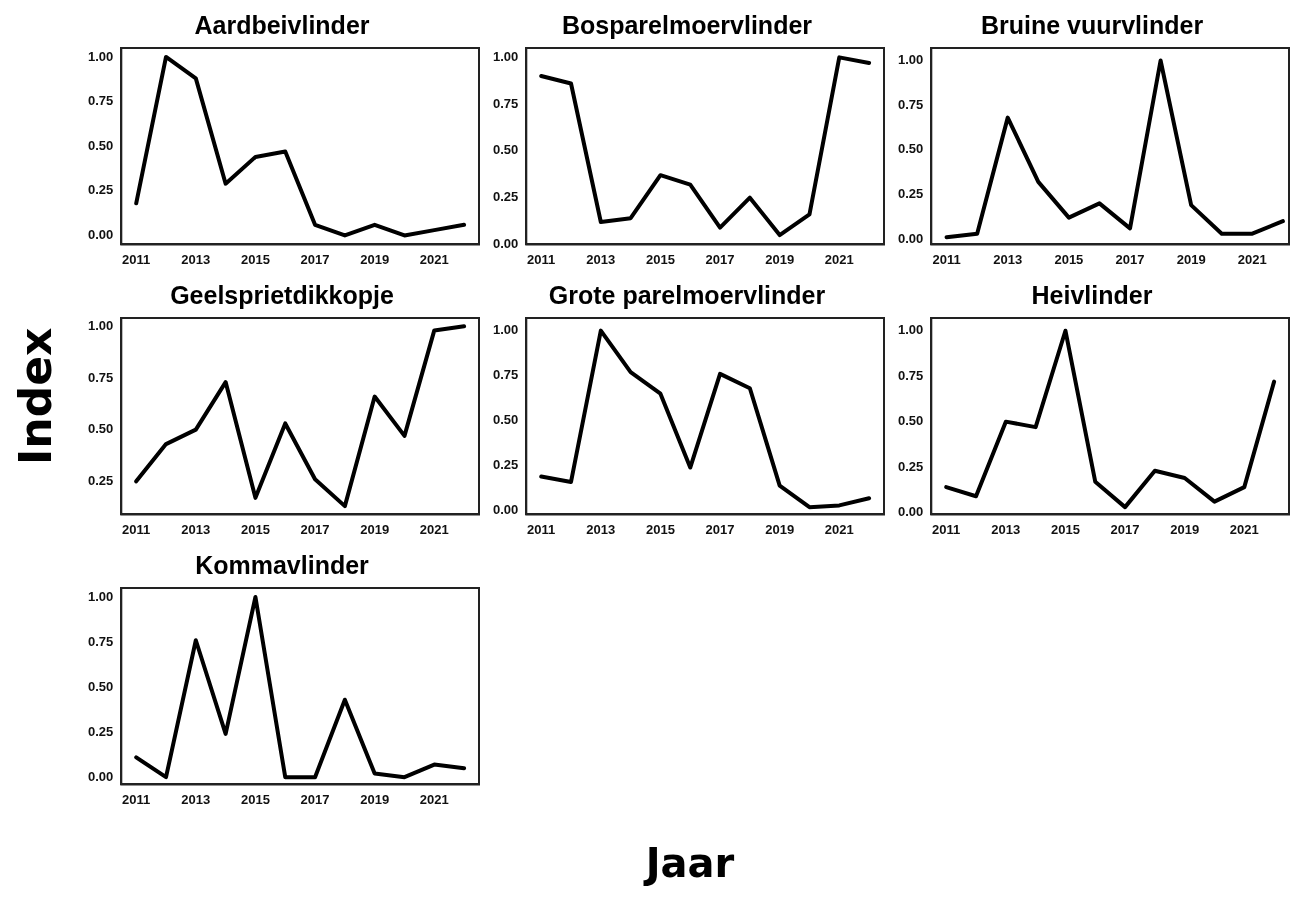 This screenshot has width=1293, height=902. I want to click on chart-title: Geelsprietdikkopje, so click(282, 294).